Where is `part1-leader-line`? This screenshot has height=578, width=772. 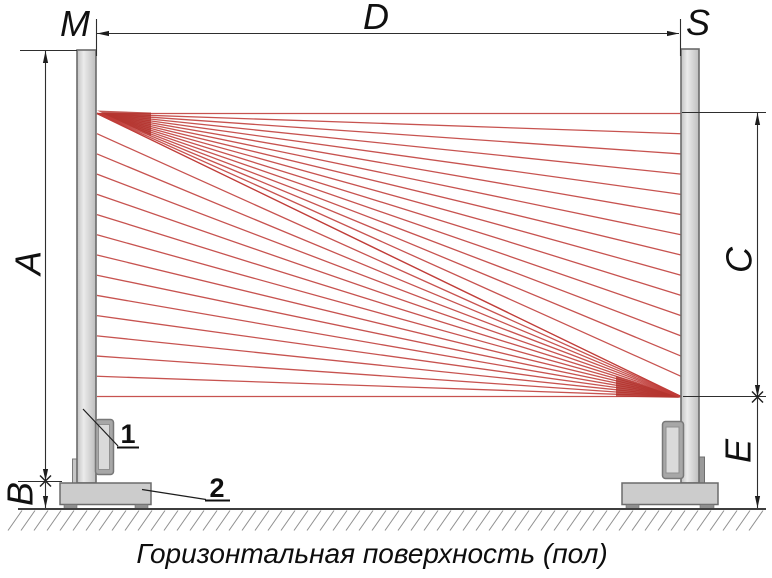
part1-leader-line is located at coordinates (100, 427).